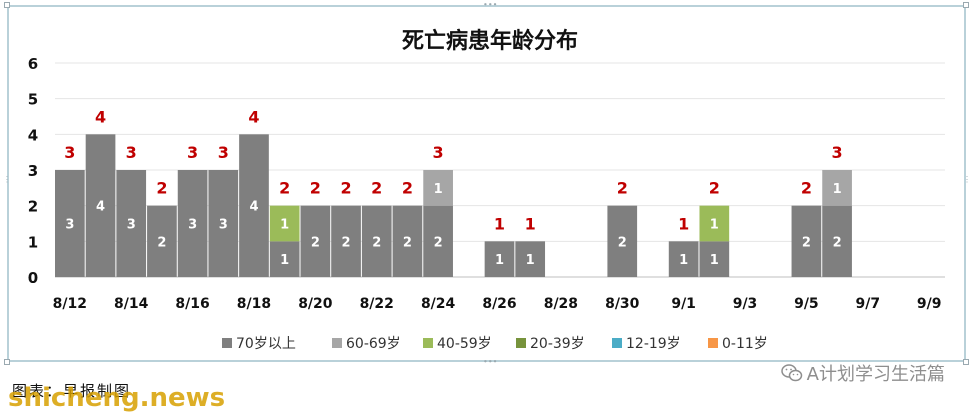 This screenshot has width=973, height=416. I want to click on y-tick-label: 4, so click(33, 135).